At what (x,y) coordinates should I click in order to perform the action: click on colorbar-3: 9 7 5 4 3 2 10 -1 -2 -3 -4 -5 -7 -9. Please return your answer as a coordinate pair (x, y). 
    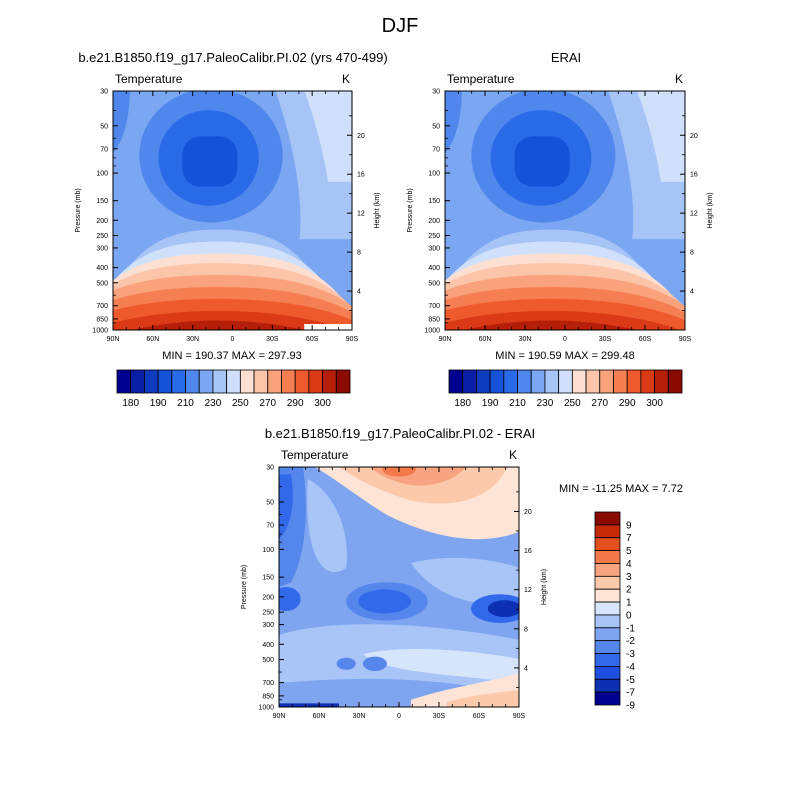
    Looking at the image, I should click on (614, 611).